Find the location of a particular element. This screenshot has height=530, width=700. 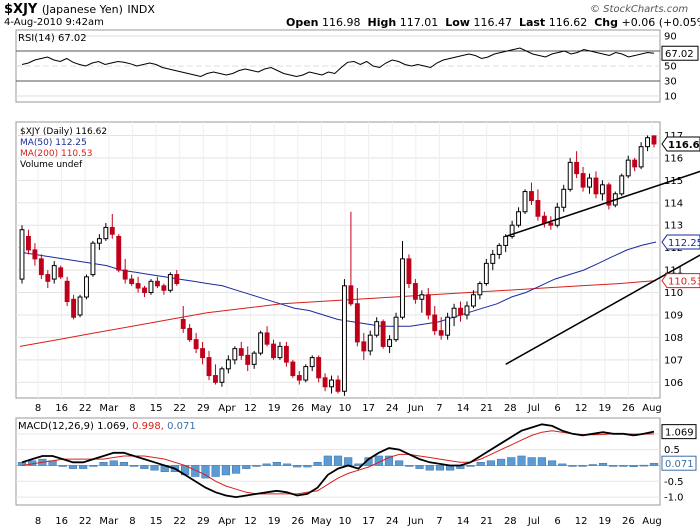

price-x-label: 22 is located at coordinates (179, 408).